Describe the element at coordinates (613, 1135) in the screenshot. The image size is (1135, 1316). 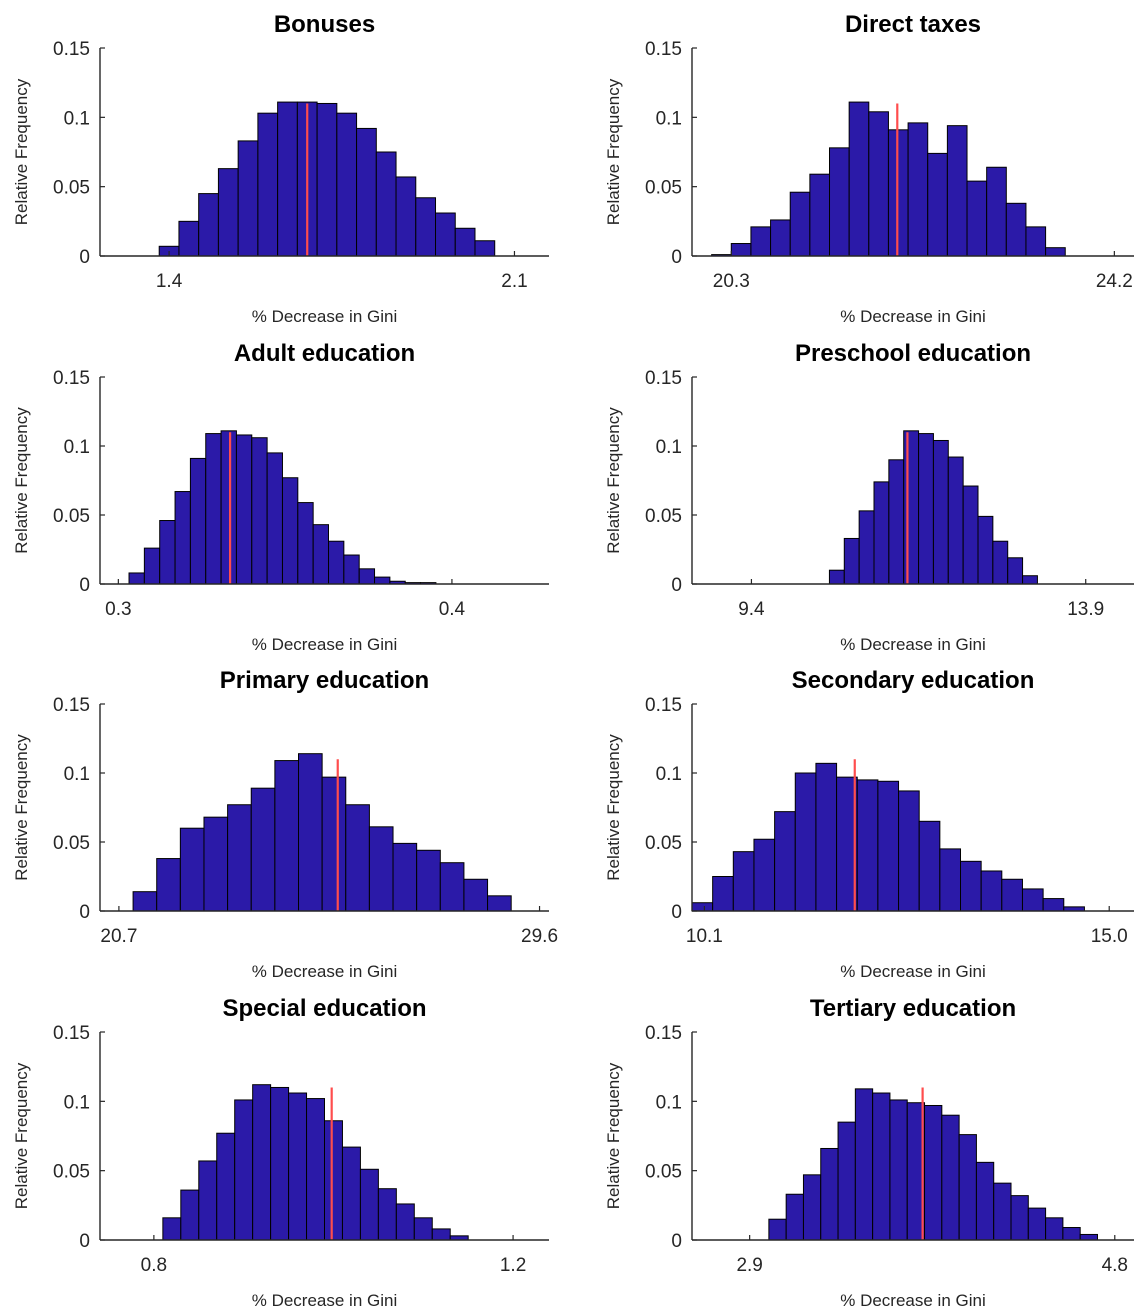
I see `chart-7-y-axis-label: Relative Frequency` at that location.